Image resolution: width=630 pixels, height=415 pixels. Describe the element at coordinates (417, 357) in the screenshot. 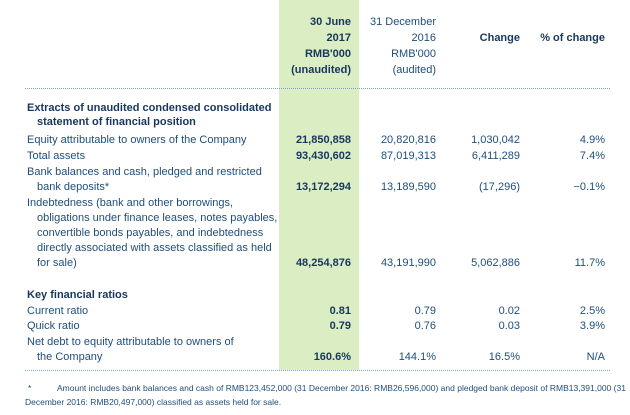

I see `row-netdebt-2016: 144.1%` at that location.